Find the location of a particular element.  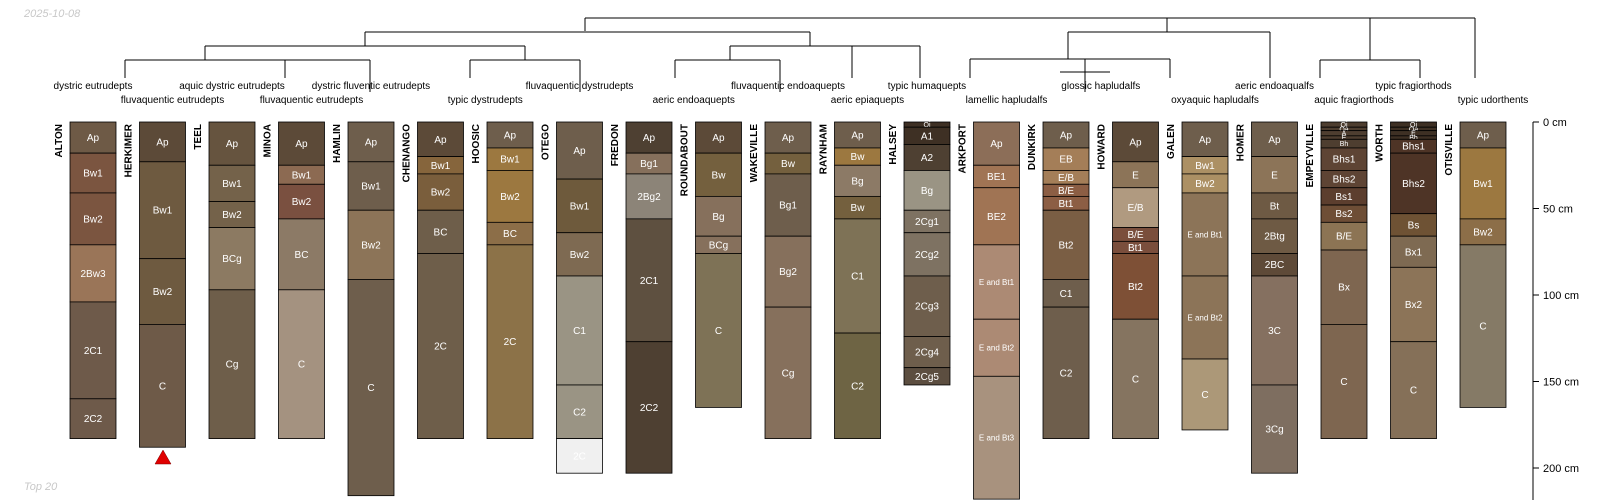

profile-wakeville: Ap Bw Bg1 Bg2 Cg WAKEVILLE is located at coordinates (780, 280).